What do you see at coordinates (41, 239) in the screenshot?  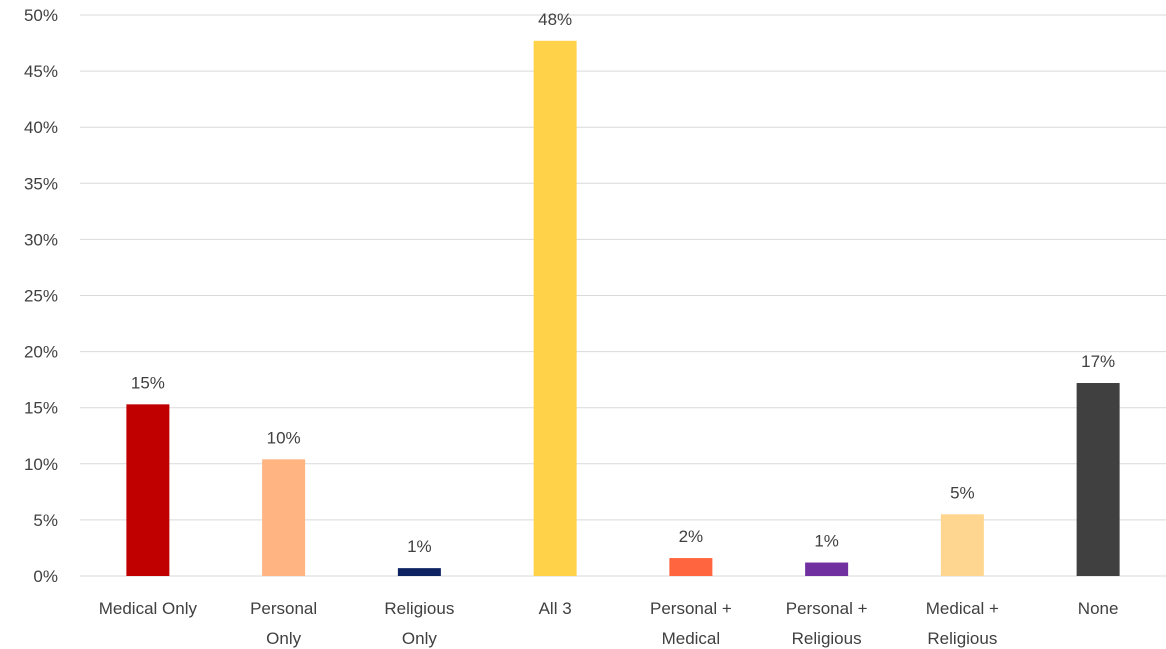 I see `y-tick-label: 30%` at bounding box center [41, 239].